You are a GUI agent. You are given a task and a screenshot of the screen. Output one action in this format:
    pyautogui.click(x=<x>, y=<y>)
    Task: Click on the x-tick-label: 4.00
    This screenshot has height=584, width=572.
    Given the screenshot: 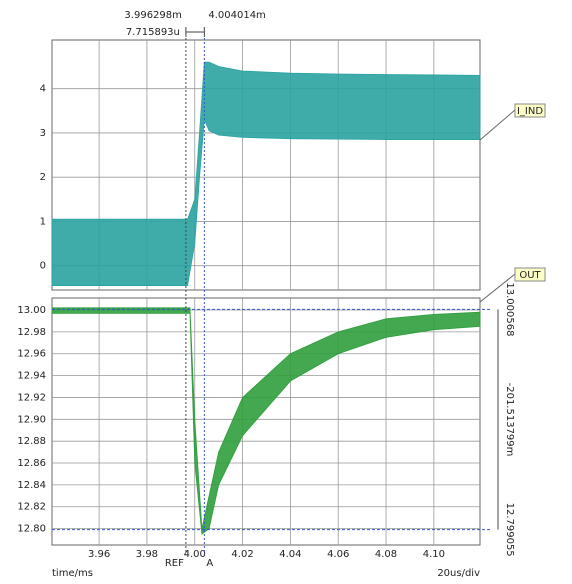 What is the action you would take?
    pyautogui.click(x=195, y=554)
    